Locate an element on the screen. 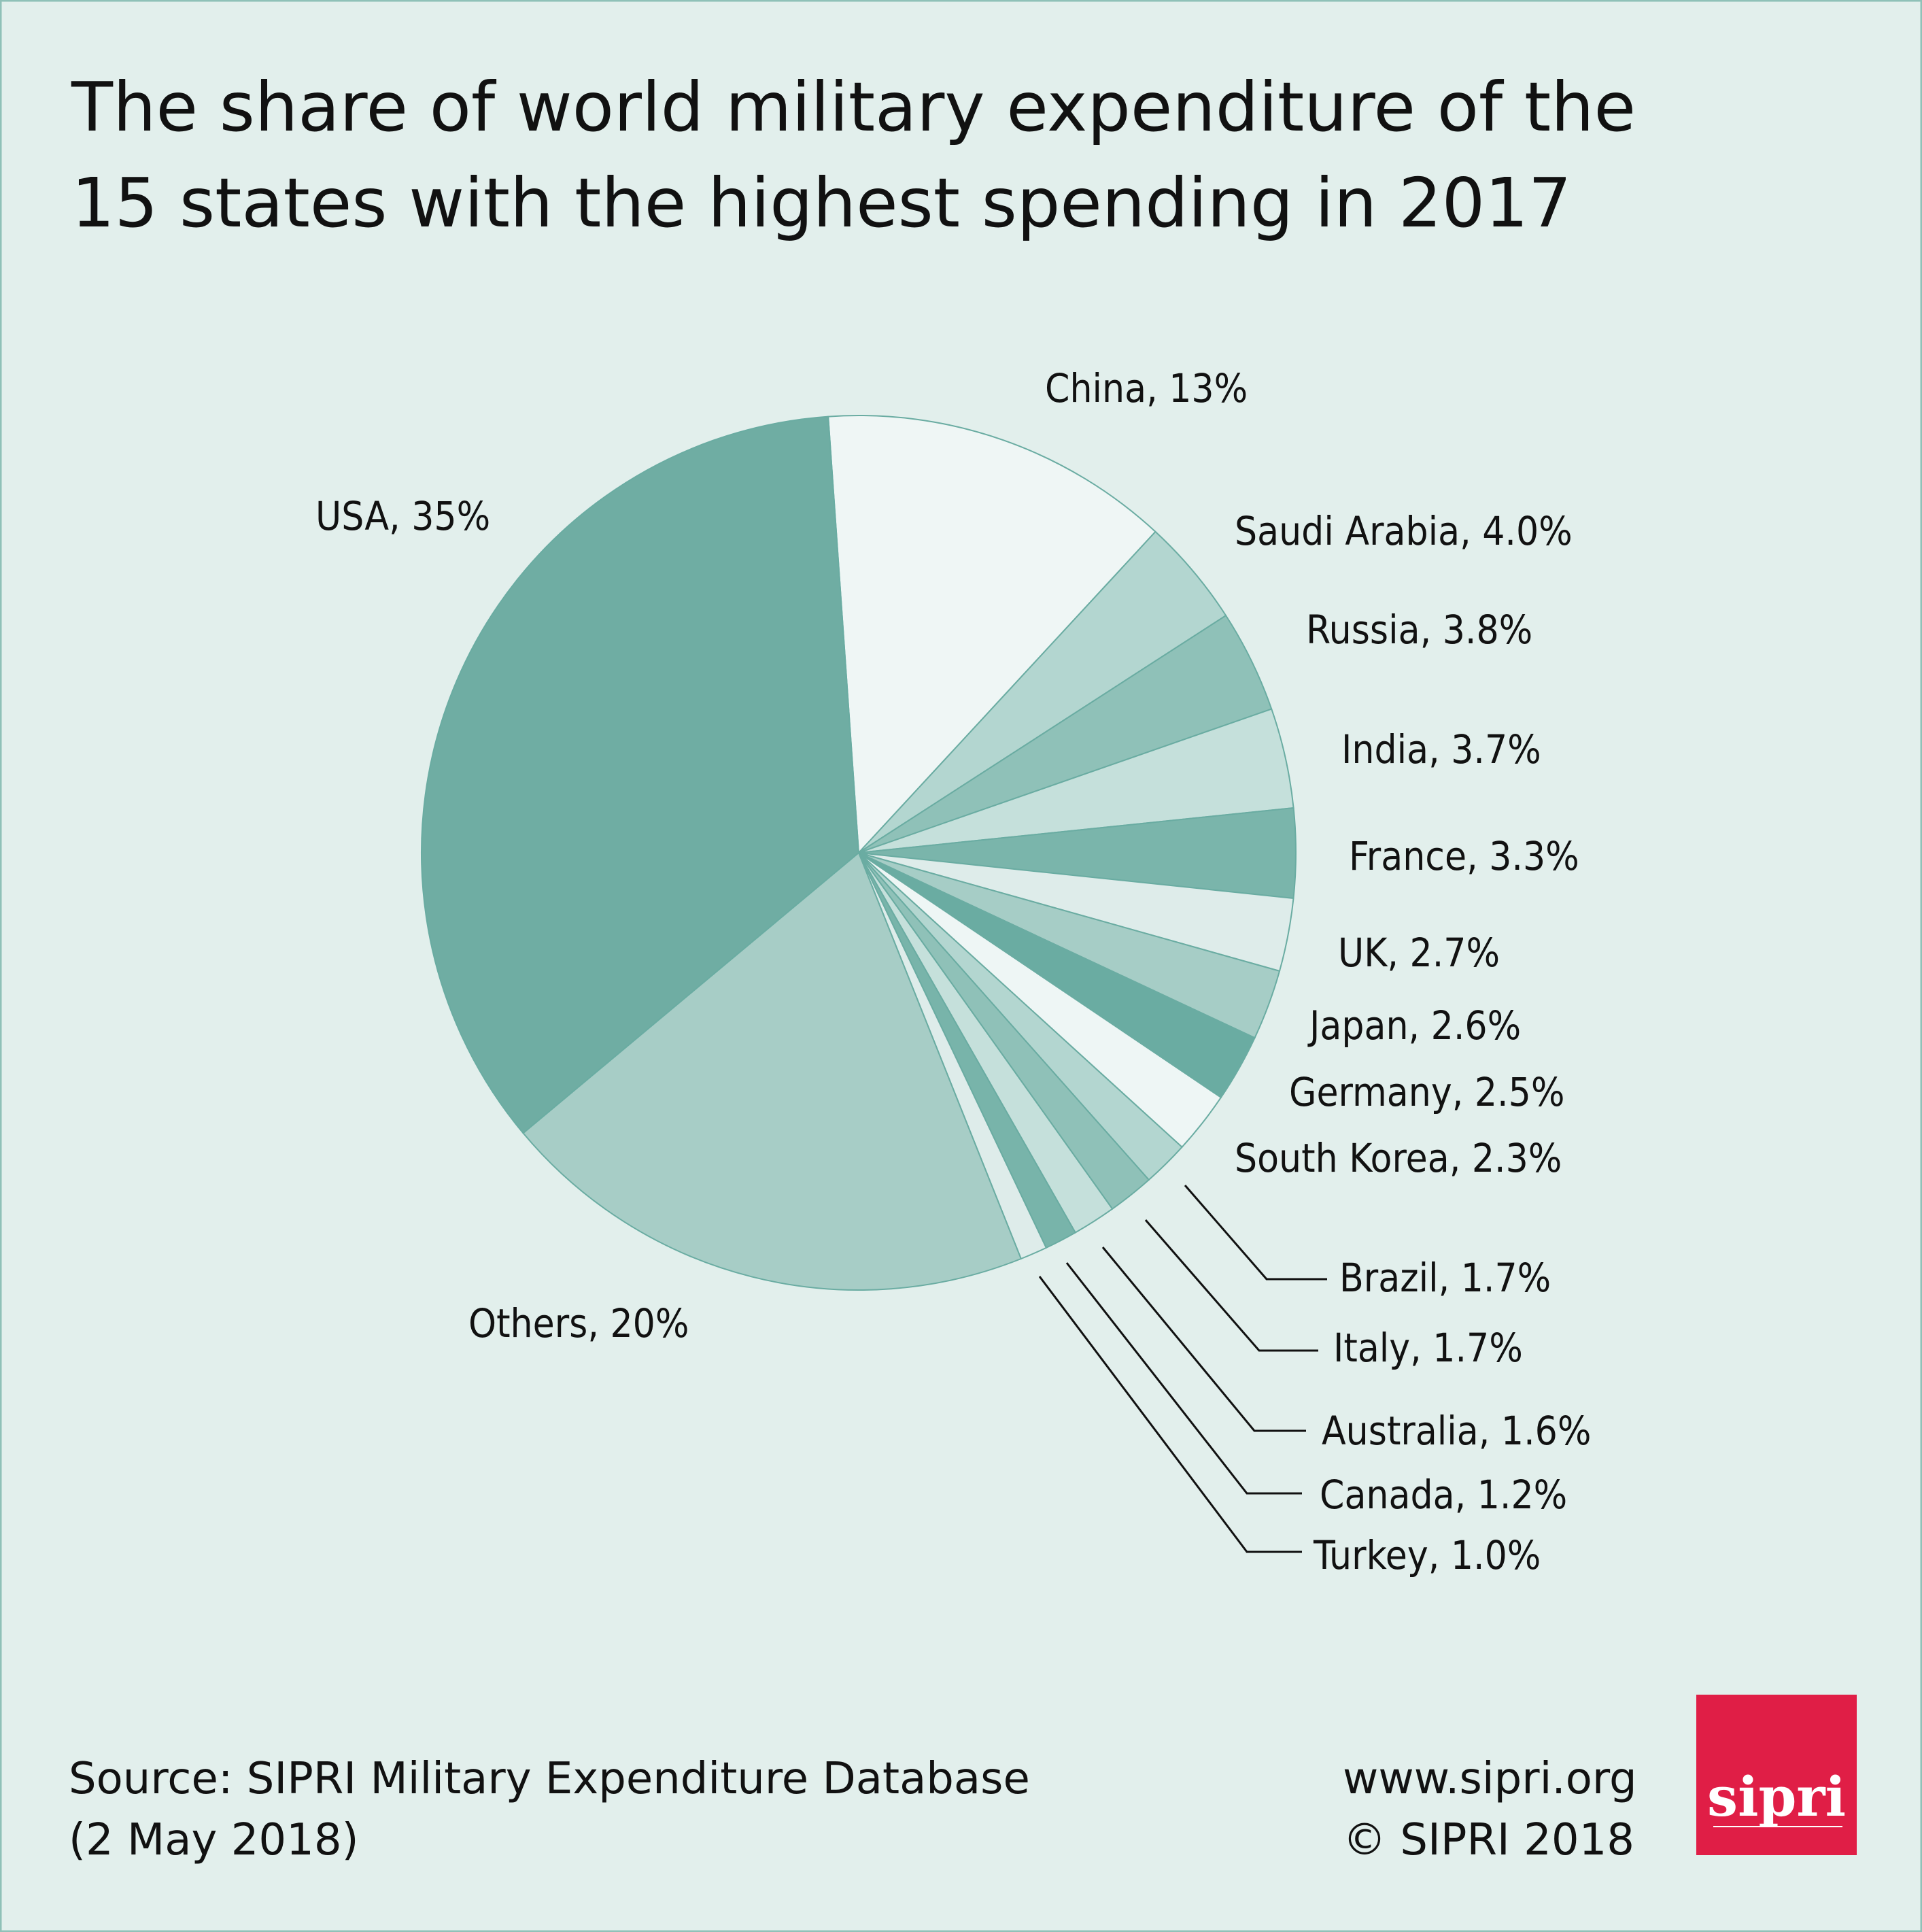 The height and width of the screenshot is (1932, 1922). leader-line-turkey is located at coordinates (1170, 1414).